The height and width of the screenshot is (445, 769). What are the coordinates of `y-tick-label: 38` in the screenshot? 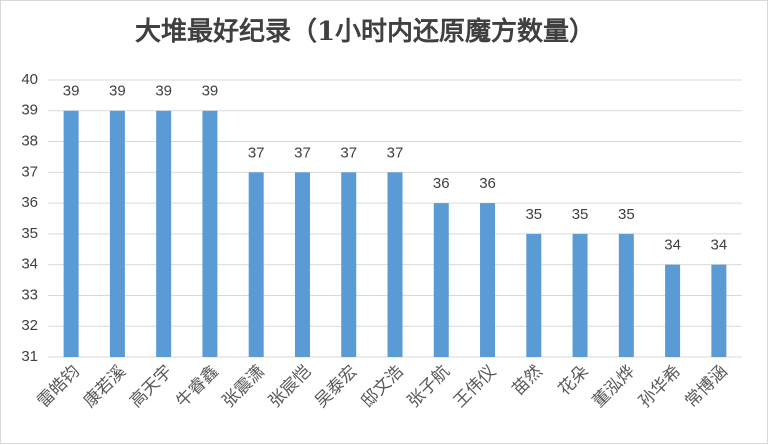 It's located at (29, 141).